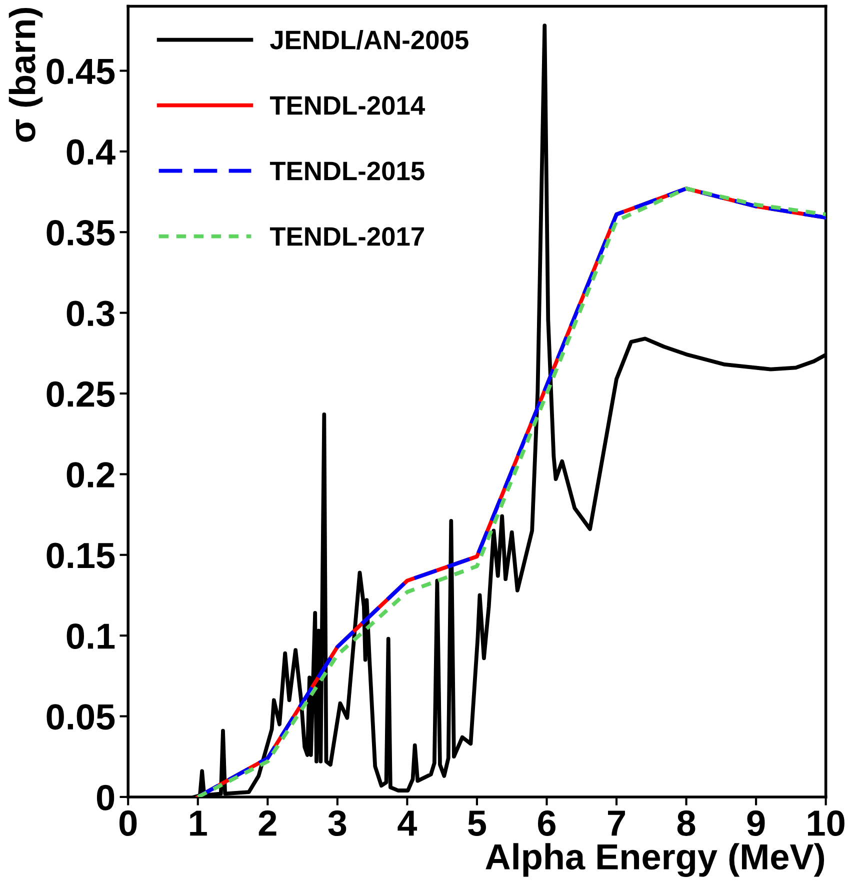  Describe the element at coordinates (337, 823) in the screenshot. I see `x-tick-label: 3` at that location.